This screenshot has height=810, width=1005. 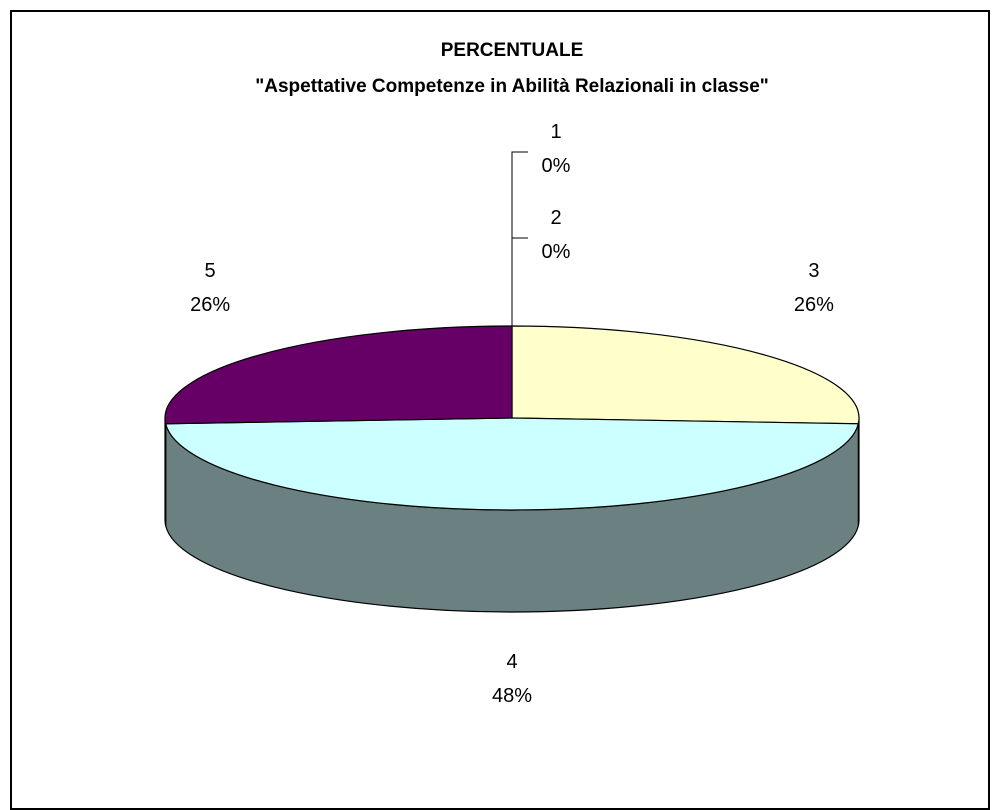 I want to click on chart-title: PERCENTUALE, so click(x=512, y=50).